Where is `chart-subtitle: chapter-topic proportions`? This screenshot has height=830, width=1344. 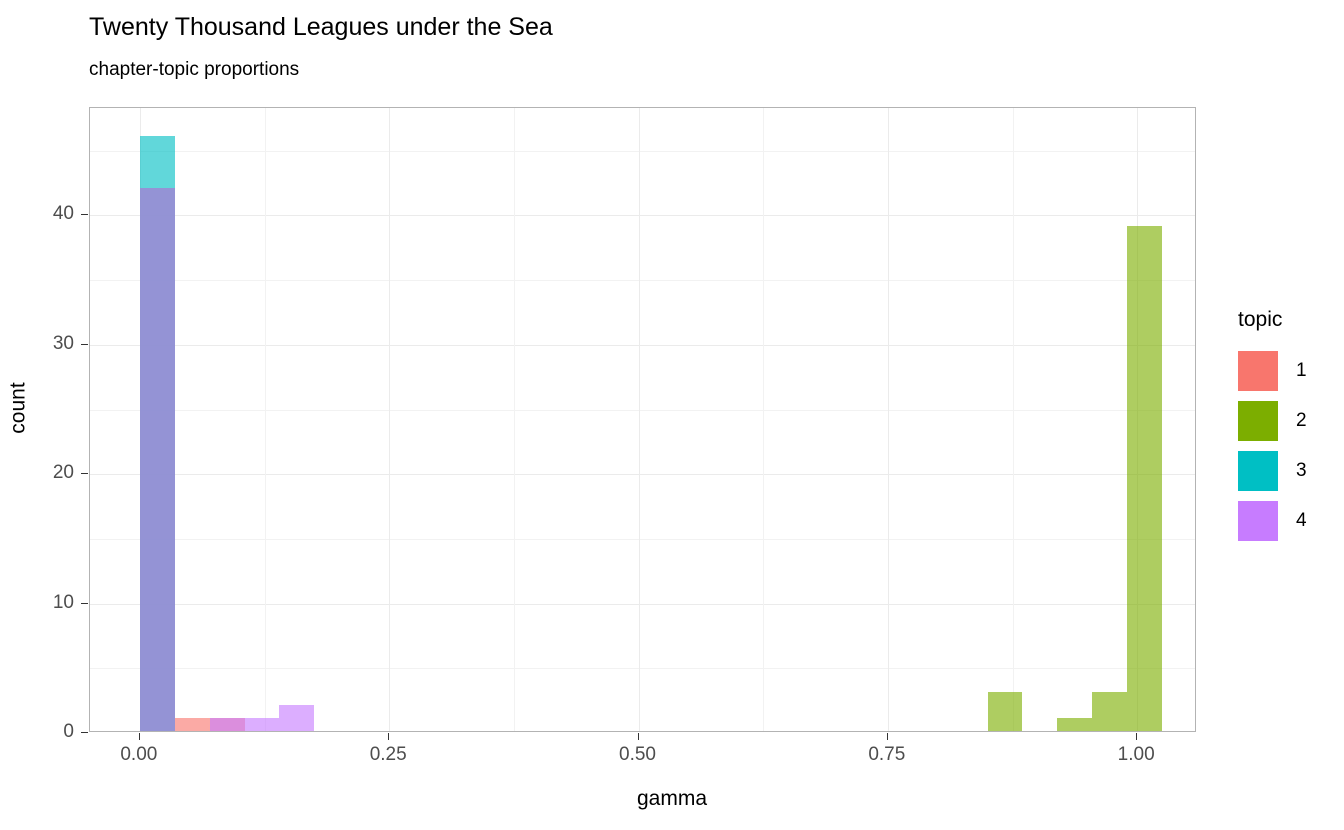 chart-subtitle: chapter-topic proportions is located at coordinates (194, 69).